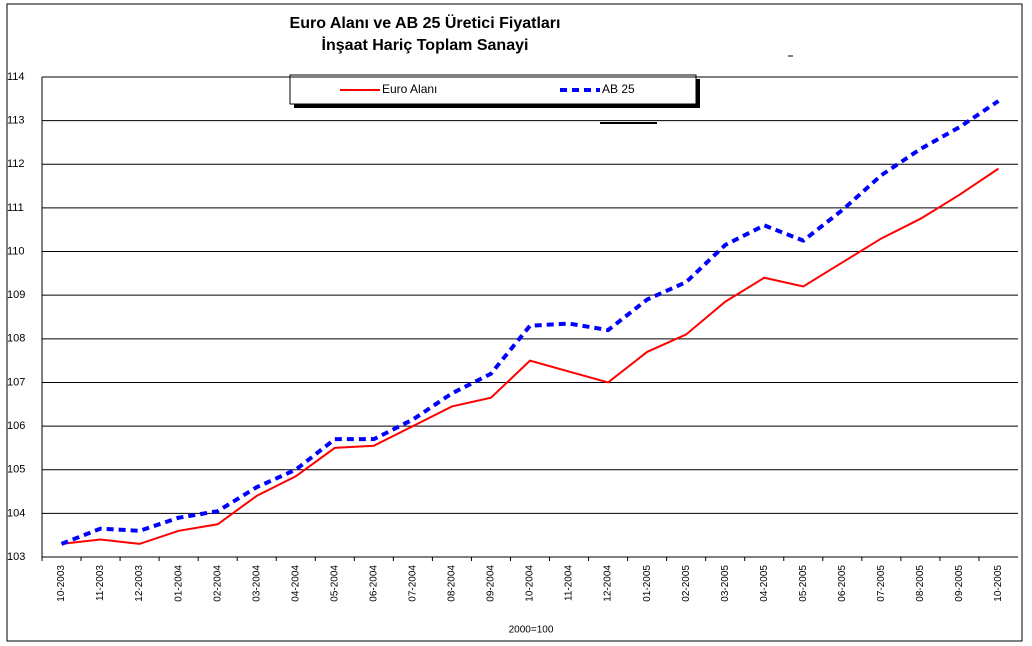 The height and width of the screenshot is (646, 1032). Describe the element at coordinates (569, 583) in the screenshot. I see `x-tick-label: 11-2004` at that location.